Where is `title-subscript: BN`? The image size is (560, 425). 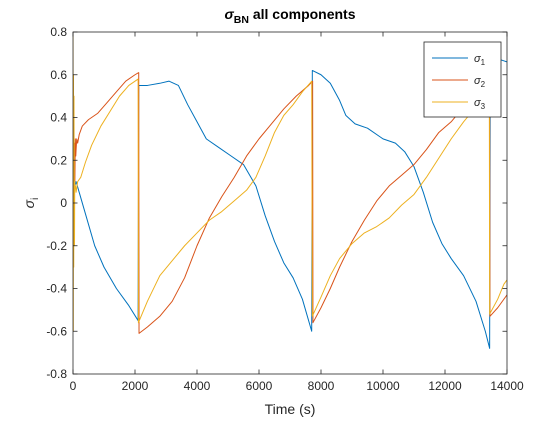 title-subscript: BN is located at coordinates (241, 20).